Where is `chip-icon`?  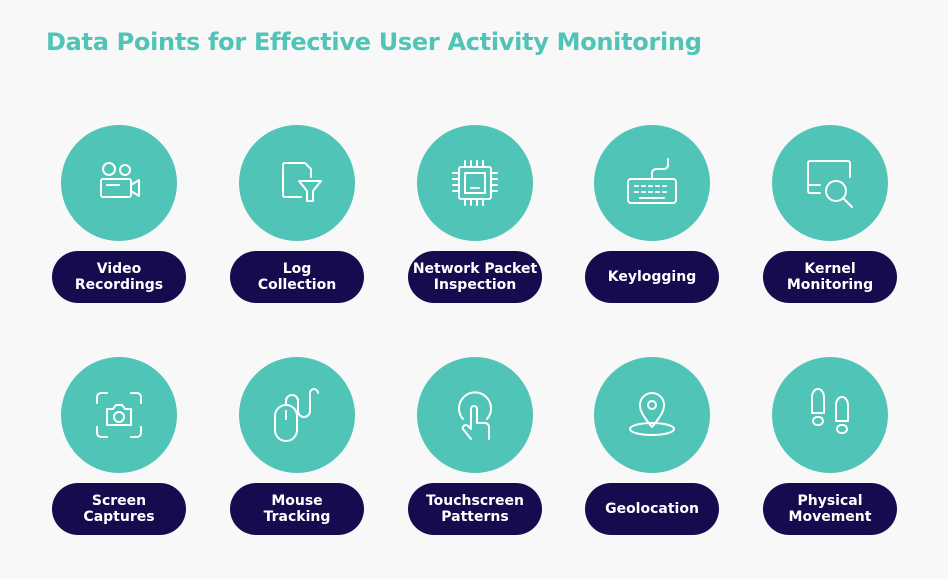 chip-icon is located at coordinates (475, 183).